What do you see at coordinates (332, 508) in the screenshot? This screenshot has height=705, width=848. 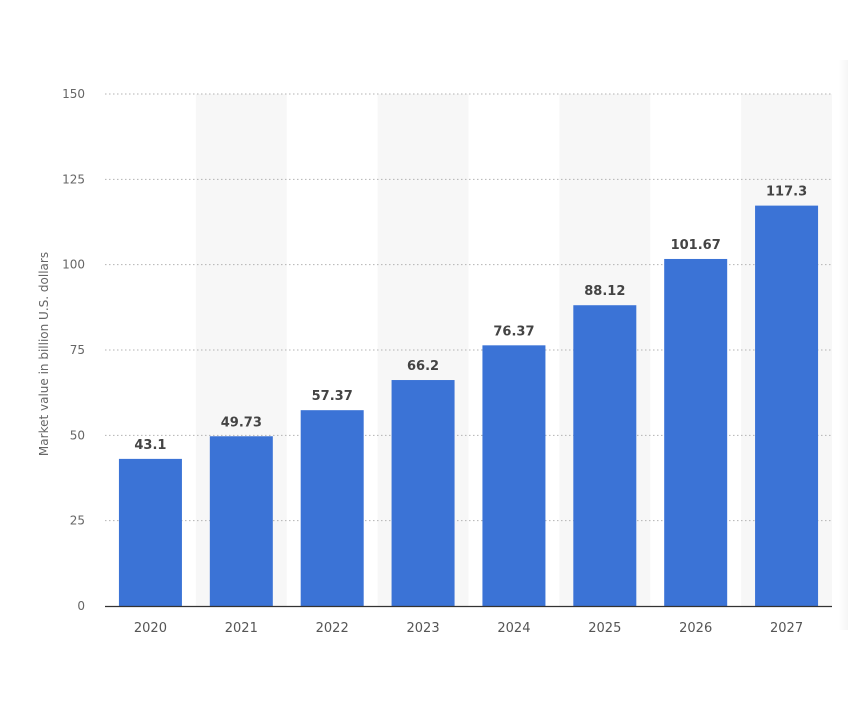 I see `bar-2022` at bounding box center [332, 508].